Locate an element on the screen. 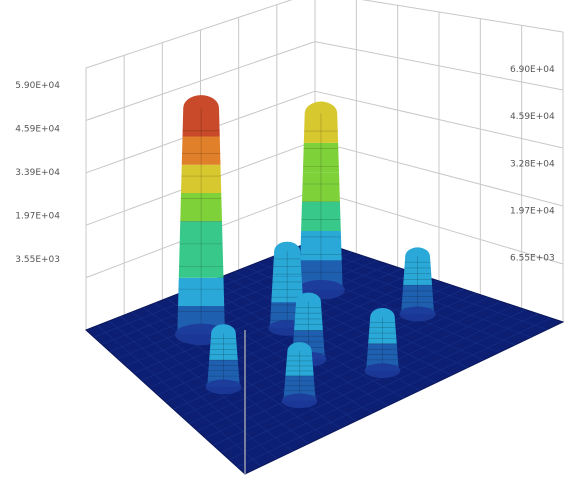 The height and width of the screenshot is (481, 567). z-tick-left: 5.90E+04 is located at coordinates (37, 86).